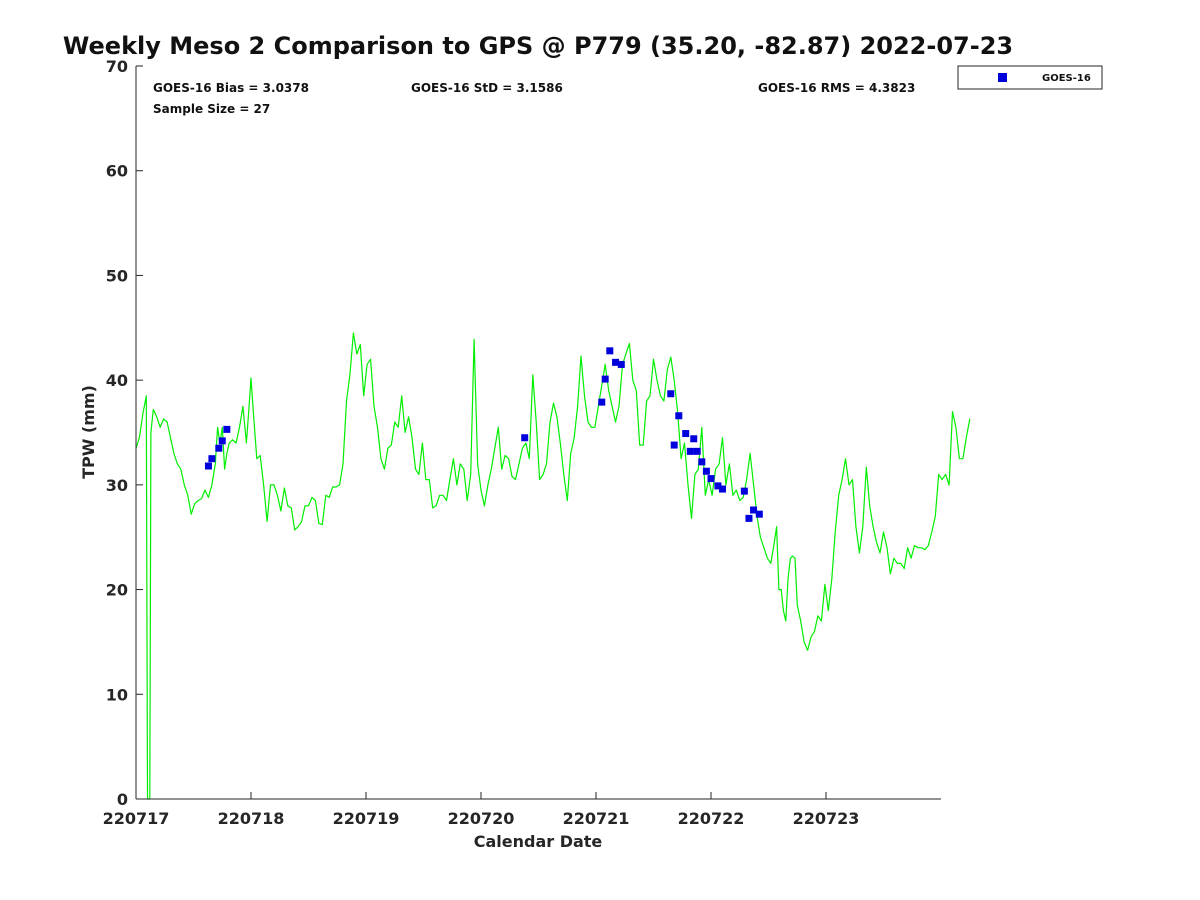  What do you see at coordinates (231, 88) in the screenshot?
I see `bias-stat: GOES-16 Bias = 3.0378` at bounding box center [231, 88].